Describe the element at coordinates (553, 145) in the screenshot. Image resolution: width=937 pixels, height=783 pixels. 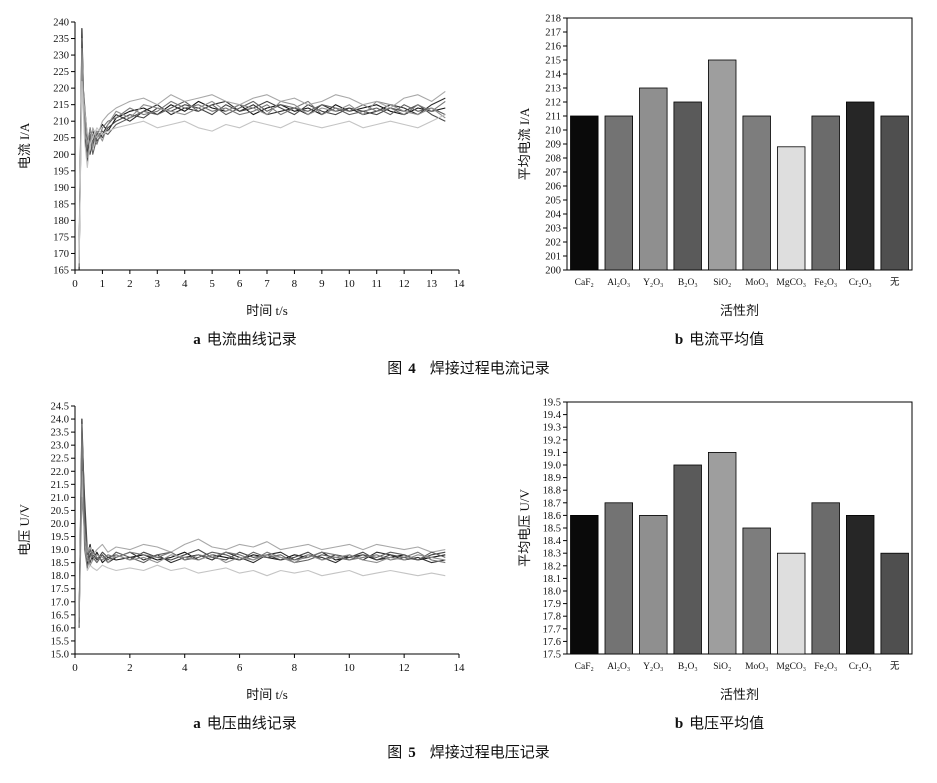
I see `svg-text: 209` at that location.